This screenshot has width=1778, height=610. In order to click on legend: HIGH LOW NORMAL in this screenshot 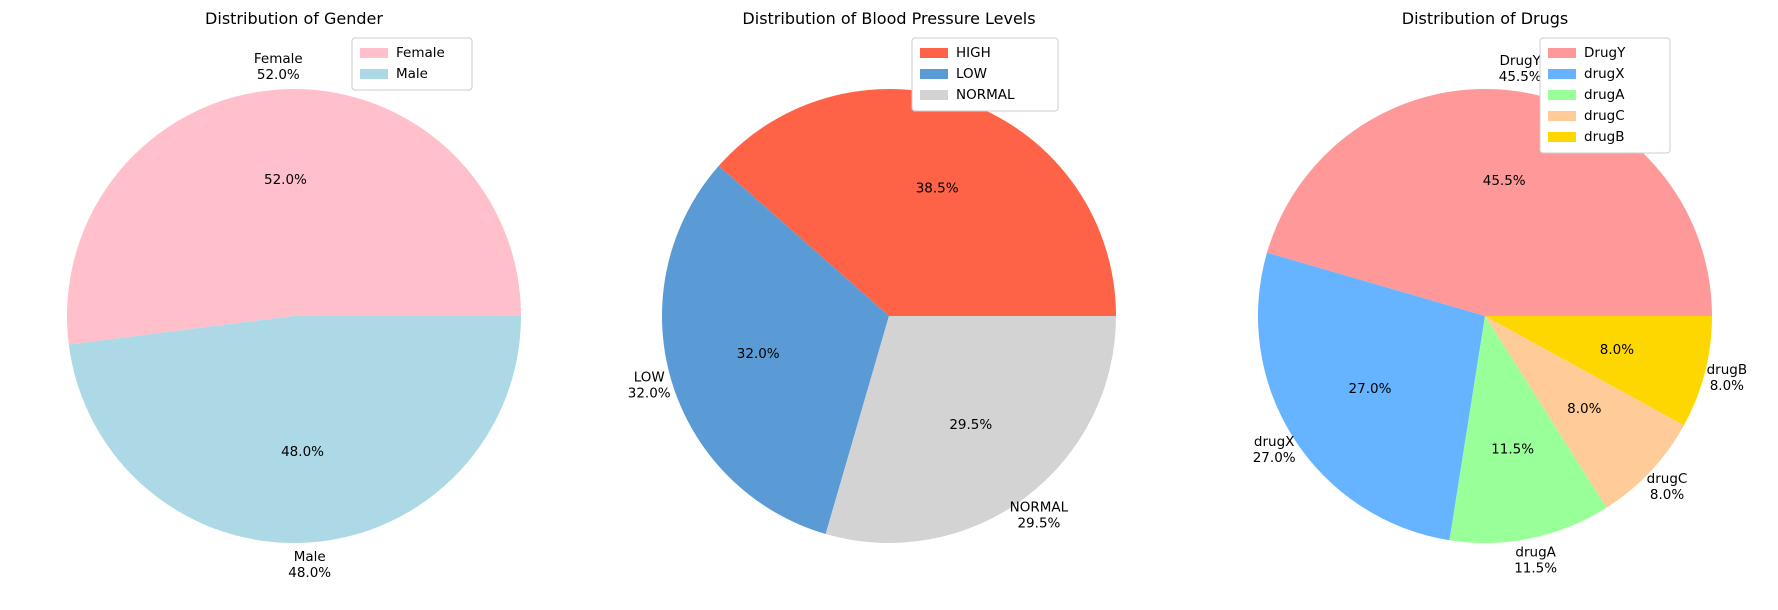, I will do `click(985, 74)`.